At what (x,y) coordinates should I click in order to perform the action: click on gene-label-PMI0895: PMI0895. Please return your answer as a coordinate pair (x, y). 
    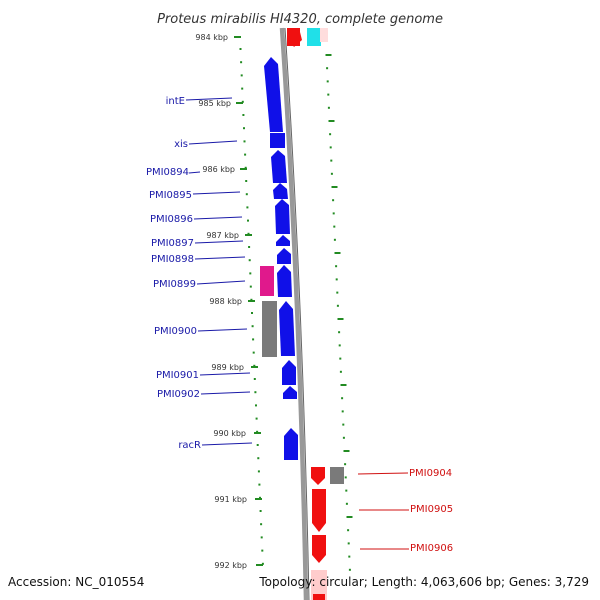
    Looking at the image, I should click on (170, 195).